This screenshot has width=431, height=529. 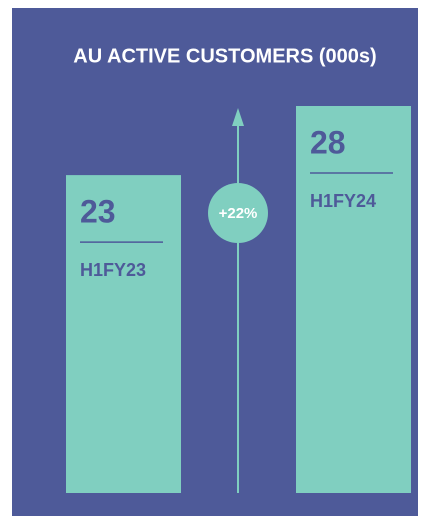 I want to click on arrow-head, so click(x=238, y=117).